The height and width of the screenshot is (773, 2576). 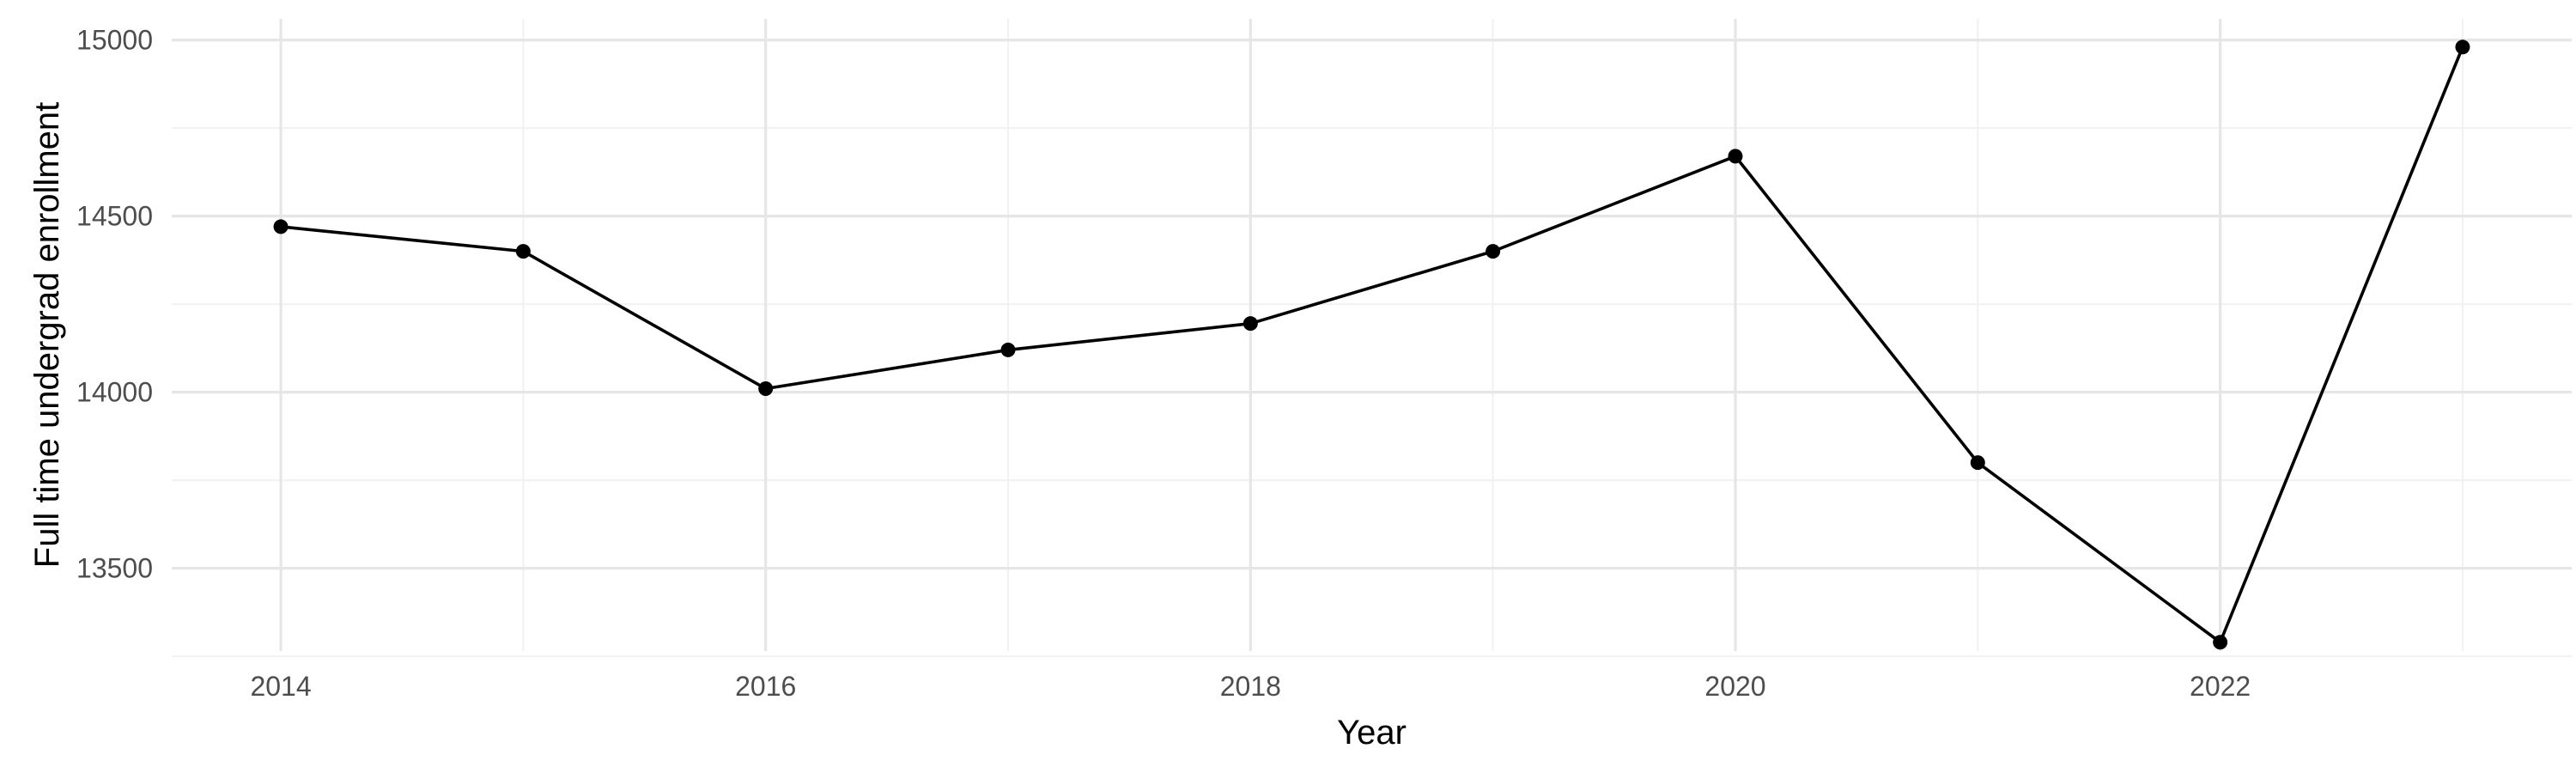 I want to click on y-axis-title: Full time undergrad enrollment, so click(x=47, y=335).